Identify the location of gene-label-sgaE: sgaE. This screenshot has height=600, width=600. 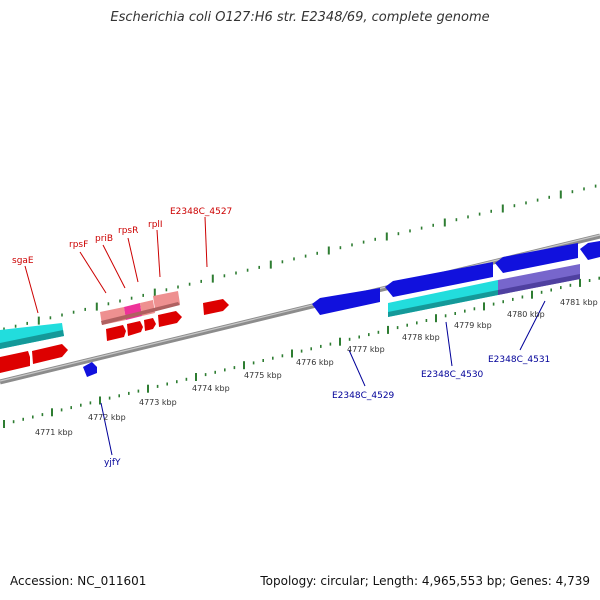
(23, 261).